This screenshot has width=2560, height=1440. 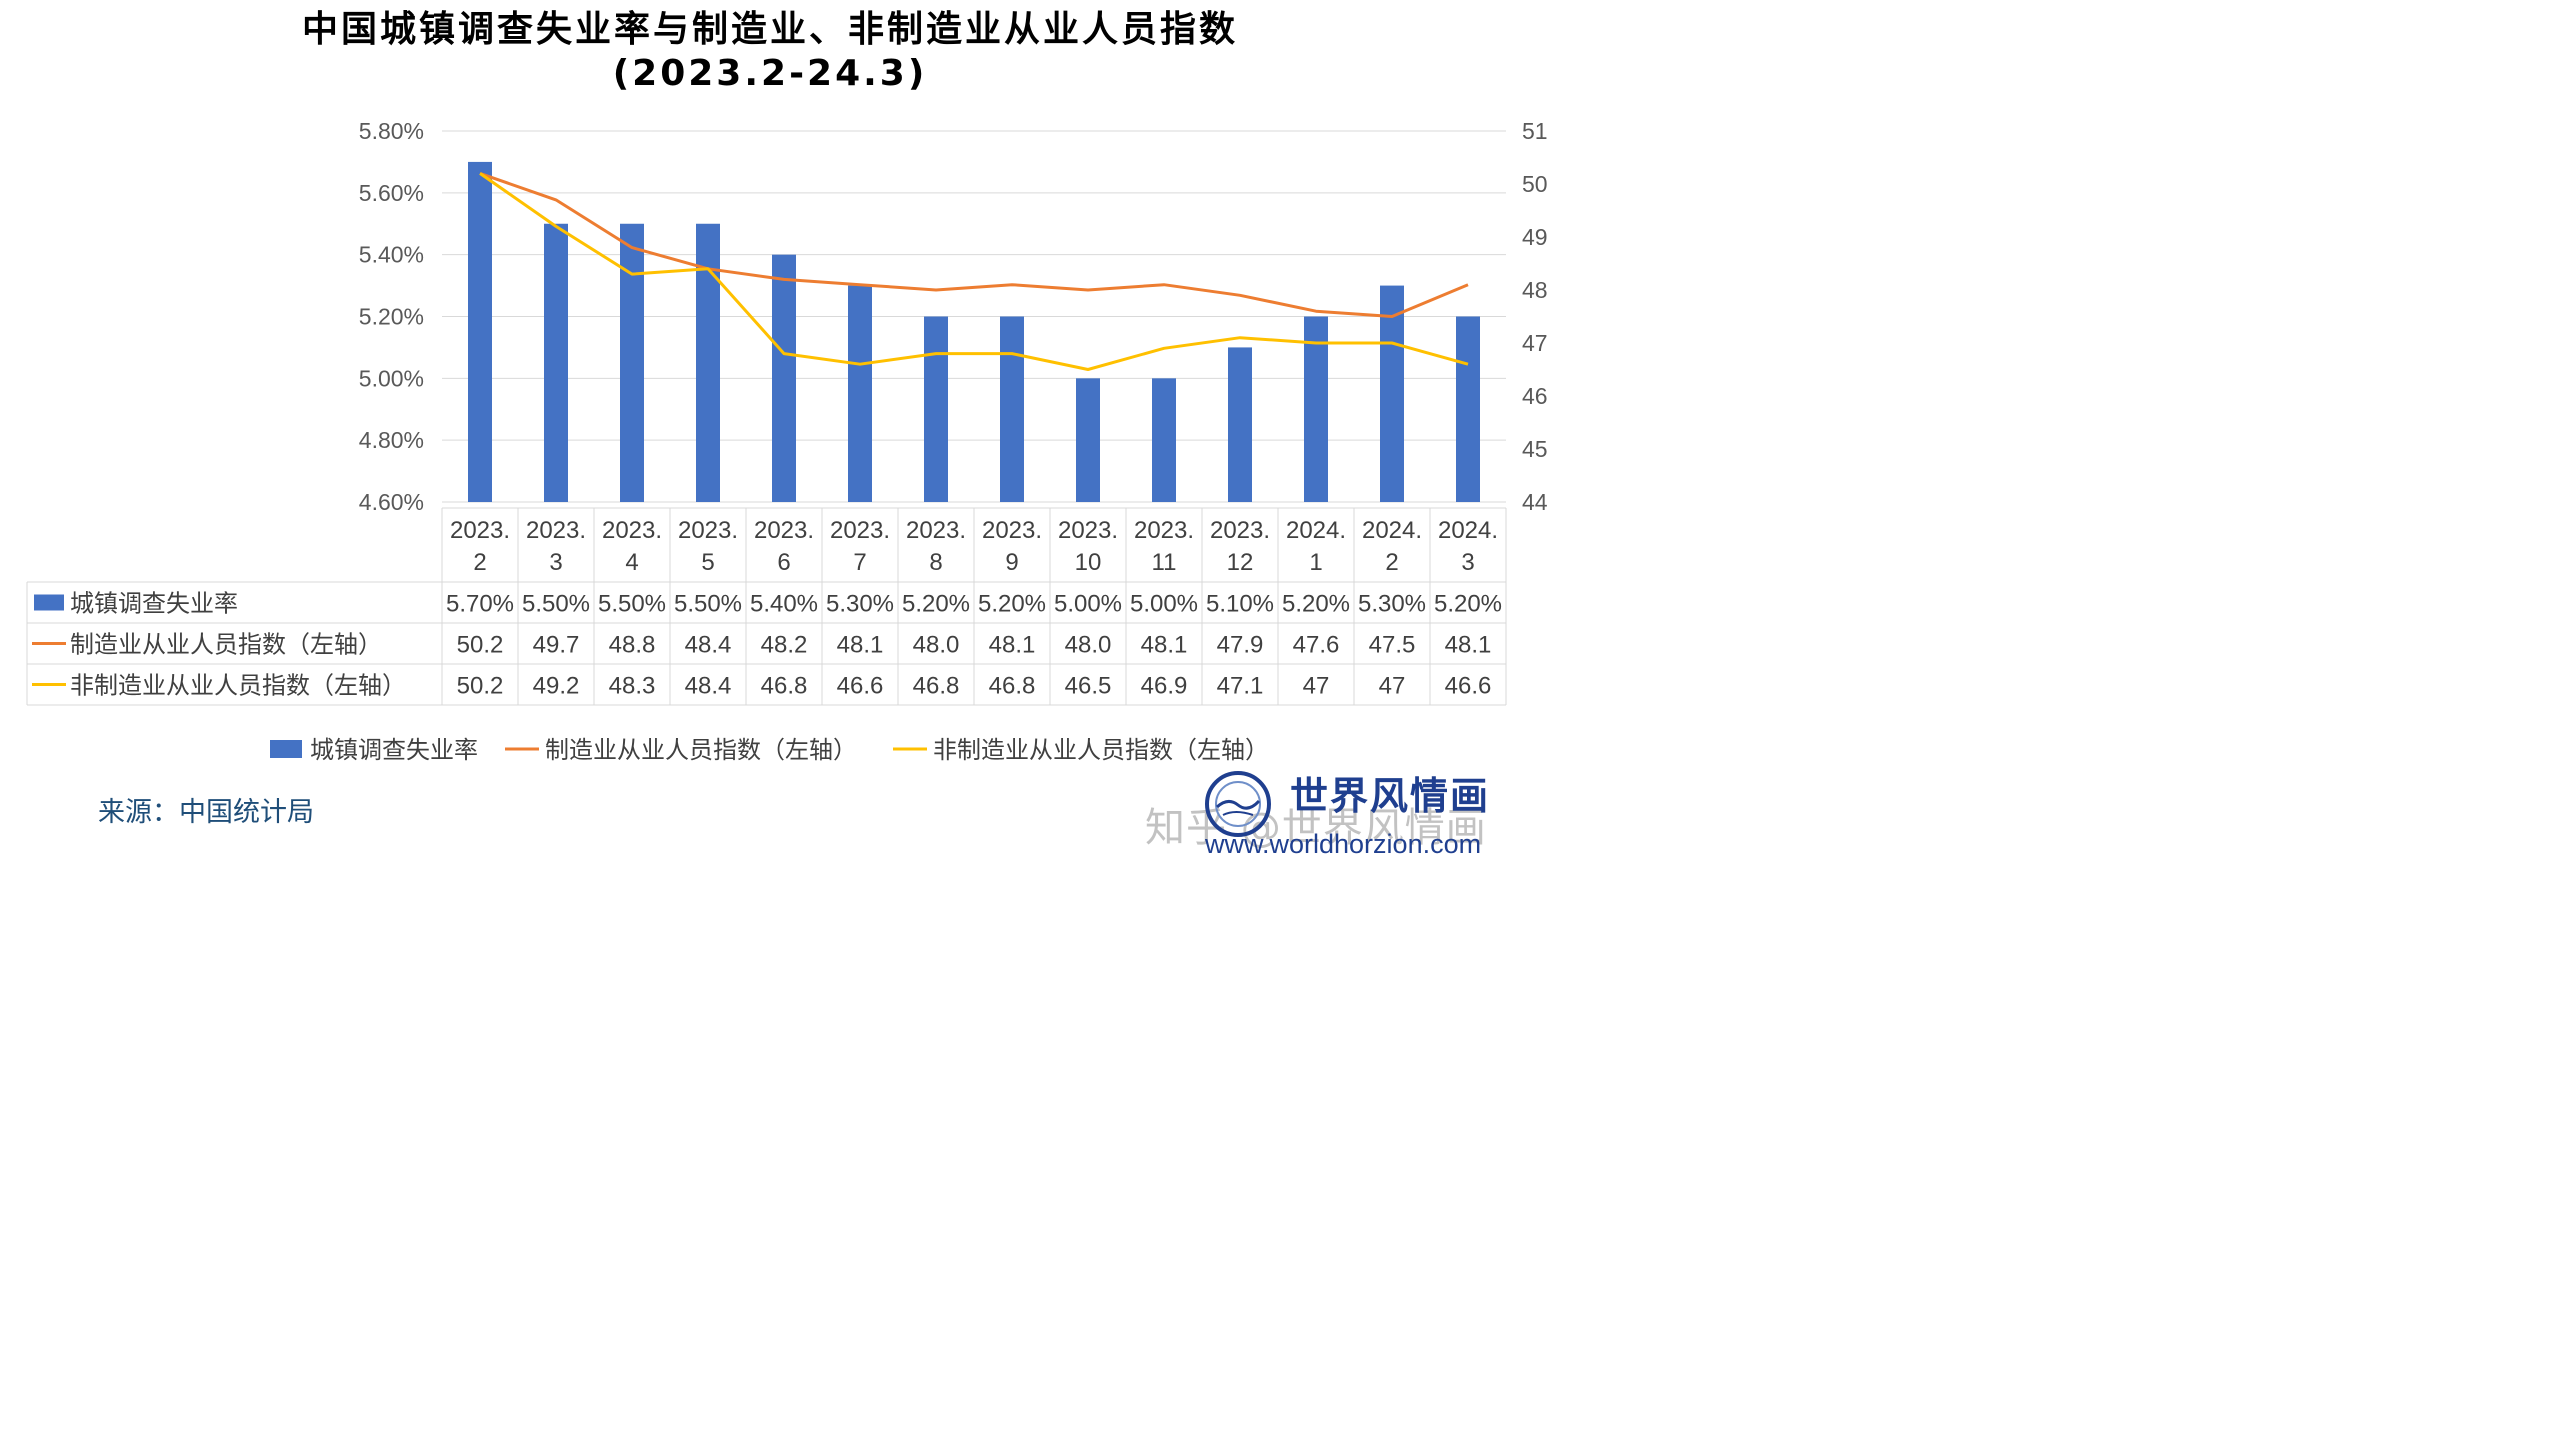 I want to click on data-label: 47.1, so click(x=1240, y=686).